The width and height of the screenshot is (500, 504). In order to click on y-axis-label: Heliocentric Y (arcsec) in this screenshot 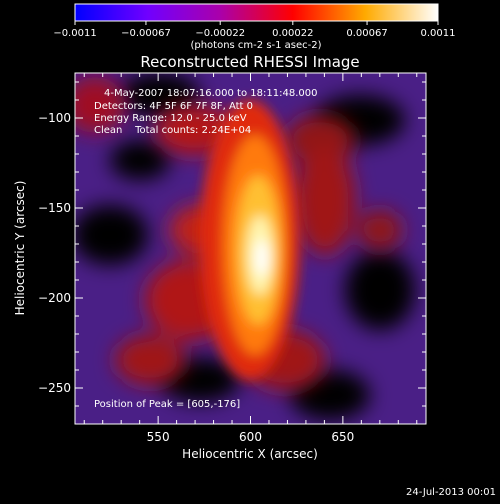, I will do `click(20, 248)`.